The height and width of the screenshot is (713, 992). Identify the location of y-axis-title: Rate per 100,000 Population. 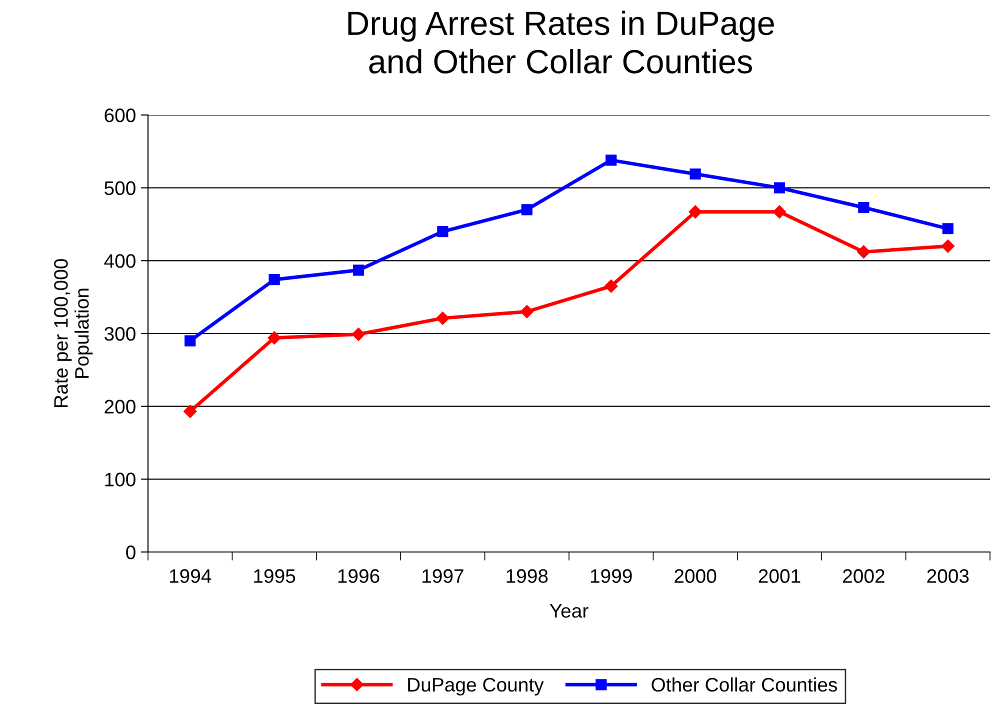
(73, 333).